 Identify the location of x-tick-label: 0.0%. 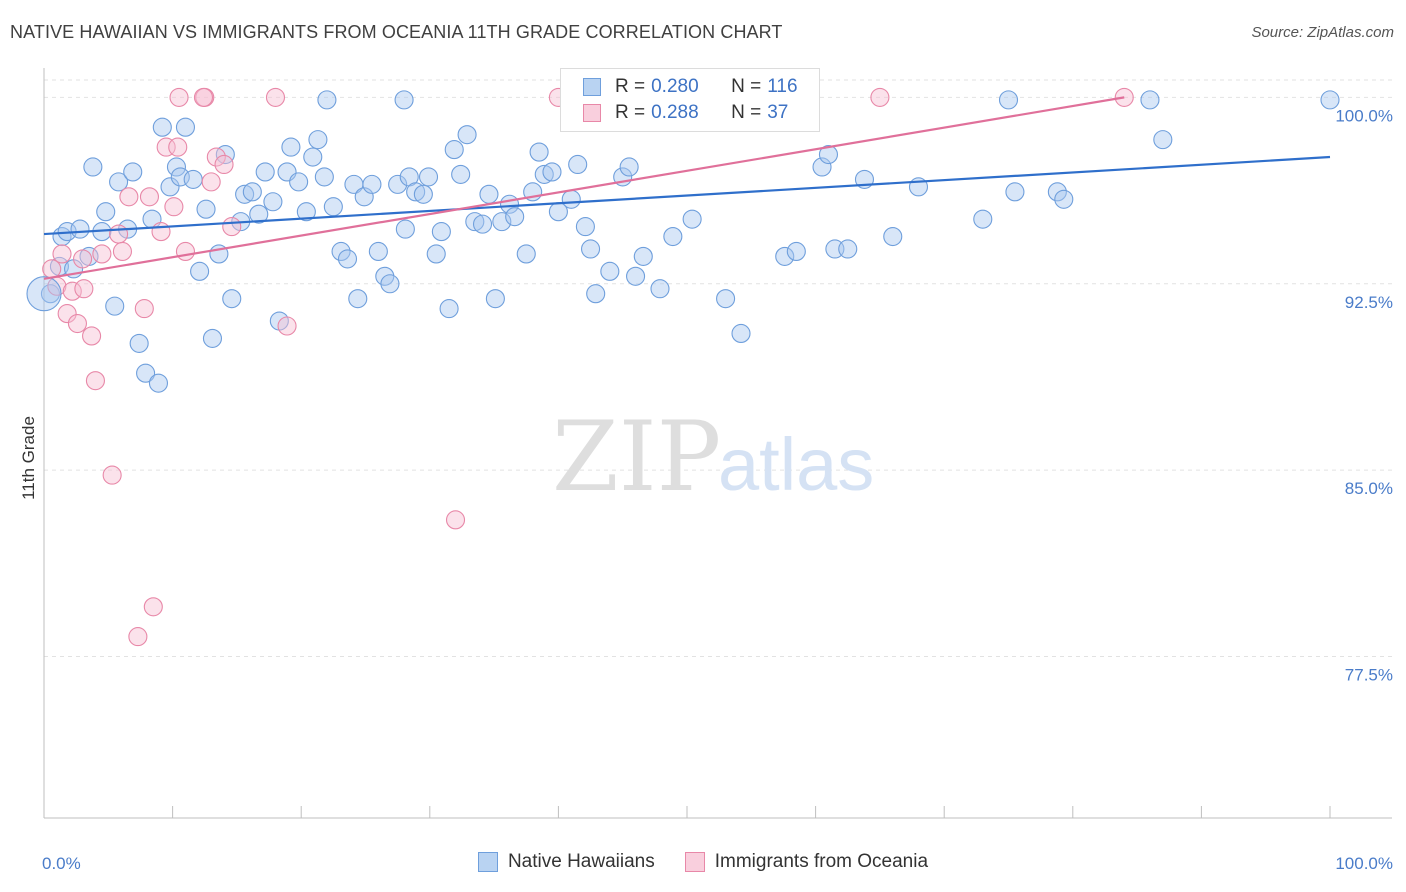
(61, 863).